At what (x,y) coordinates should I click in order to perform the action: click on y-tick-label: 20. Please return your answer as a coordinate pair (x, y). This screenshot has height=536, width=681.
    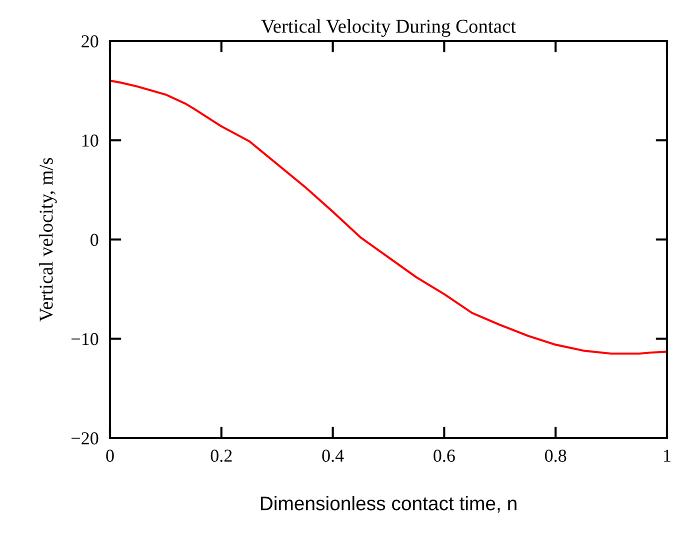
    Looking at the image, I should click on (90, 41).